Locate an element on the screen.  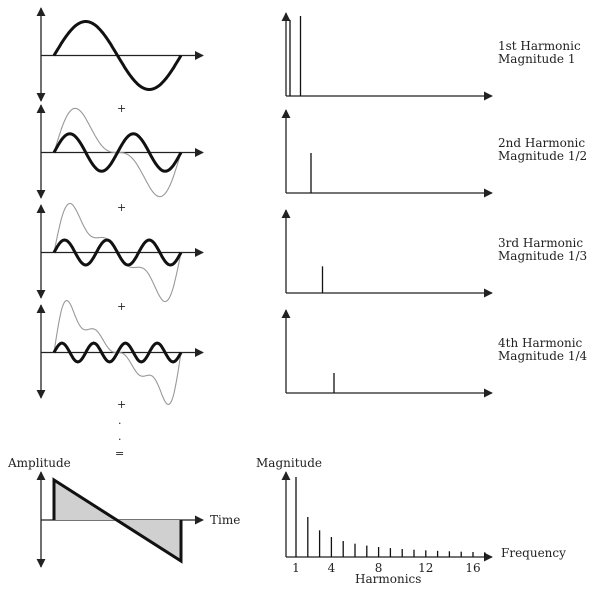
harmonic-magnitude: Magnitude 1/4 is located at coordinates (543, 356).